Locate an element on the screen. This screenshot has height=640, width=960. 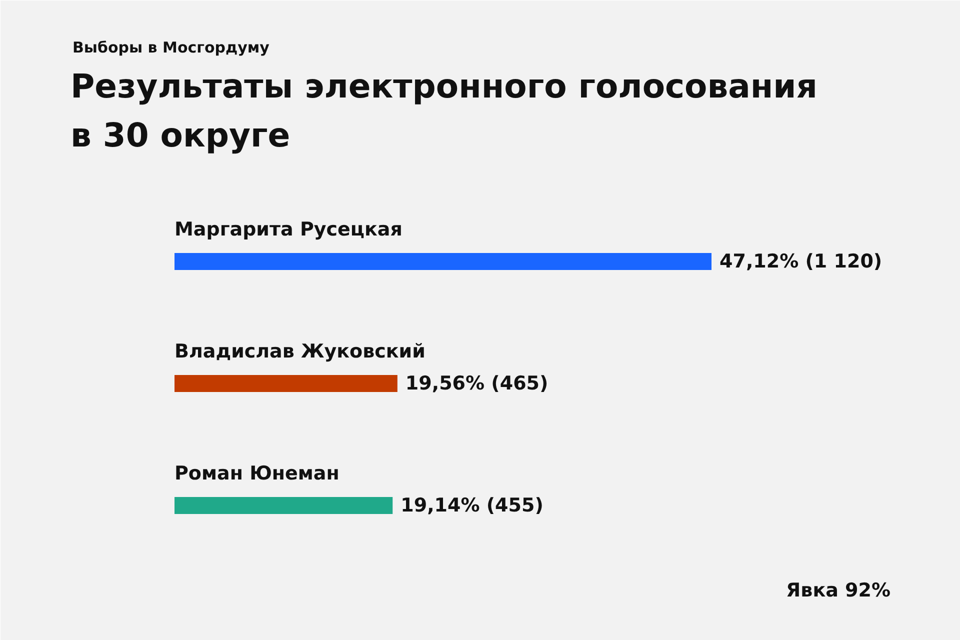
y-tick-label: Владислав Жуковский is located at coordinates (300, 351).